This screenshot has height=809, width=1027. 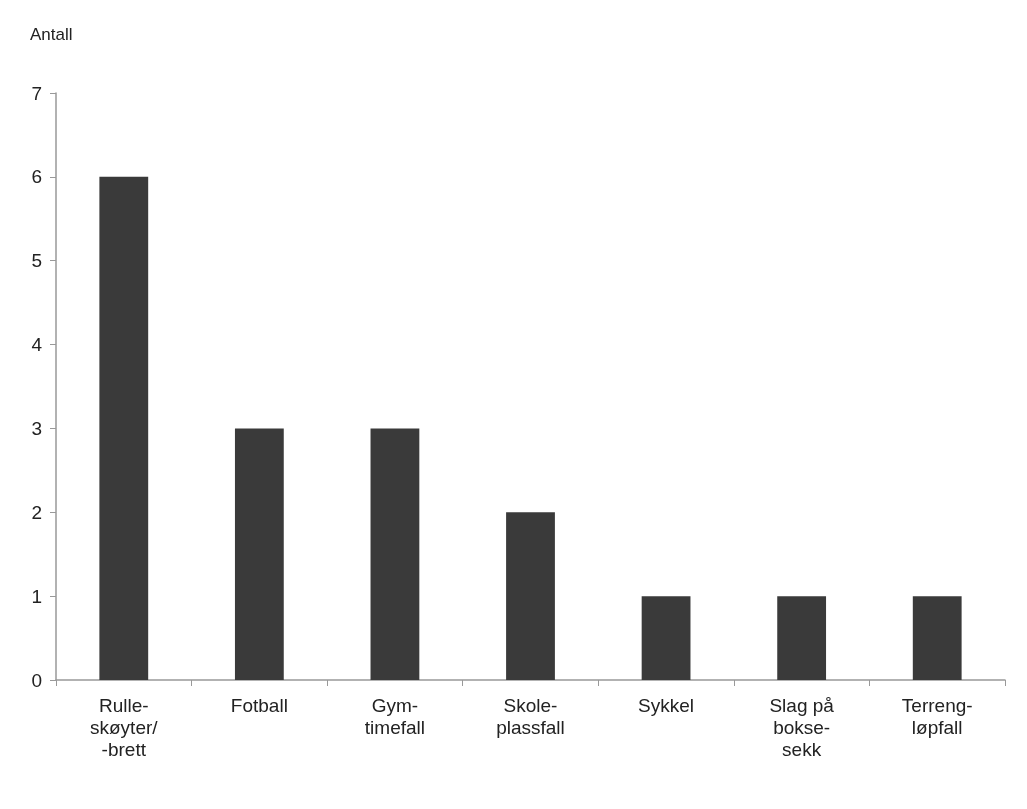 What do you see at coordinates (51, 34) in the screenshot?
I see `y-axis-title: Antall` at bounding box center [51, 34].